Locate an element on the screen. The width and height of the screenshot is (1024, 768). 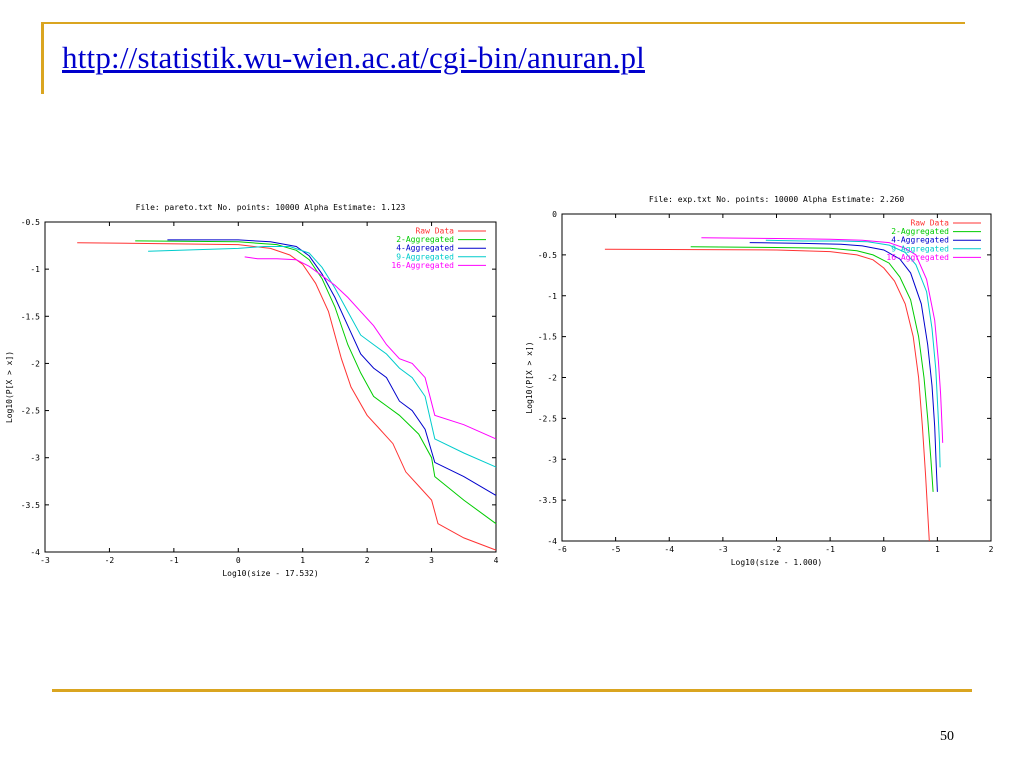
page-number: 50 is located at coordinates (947, 736).